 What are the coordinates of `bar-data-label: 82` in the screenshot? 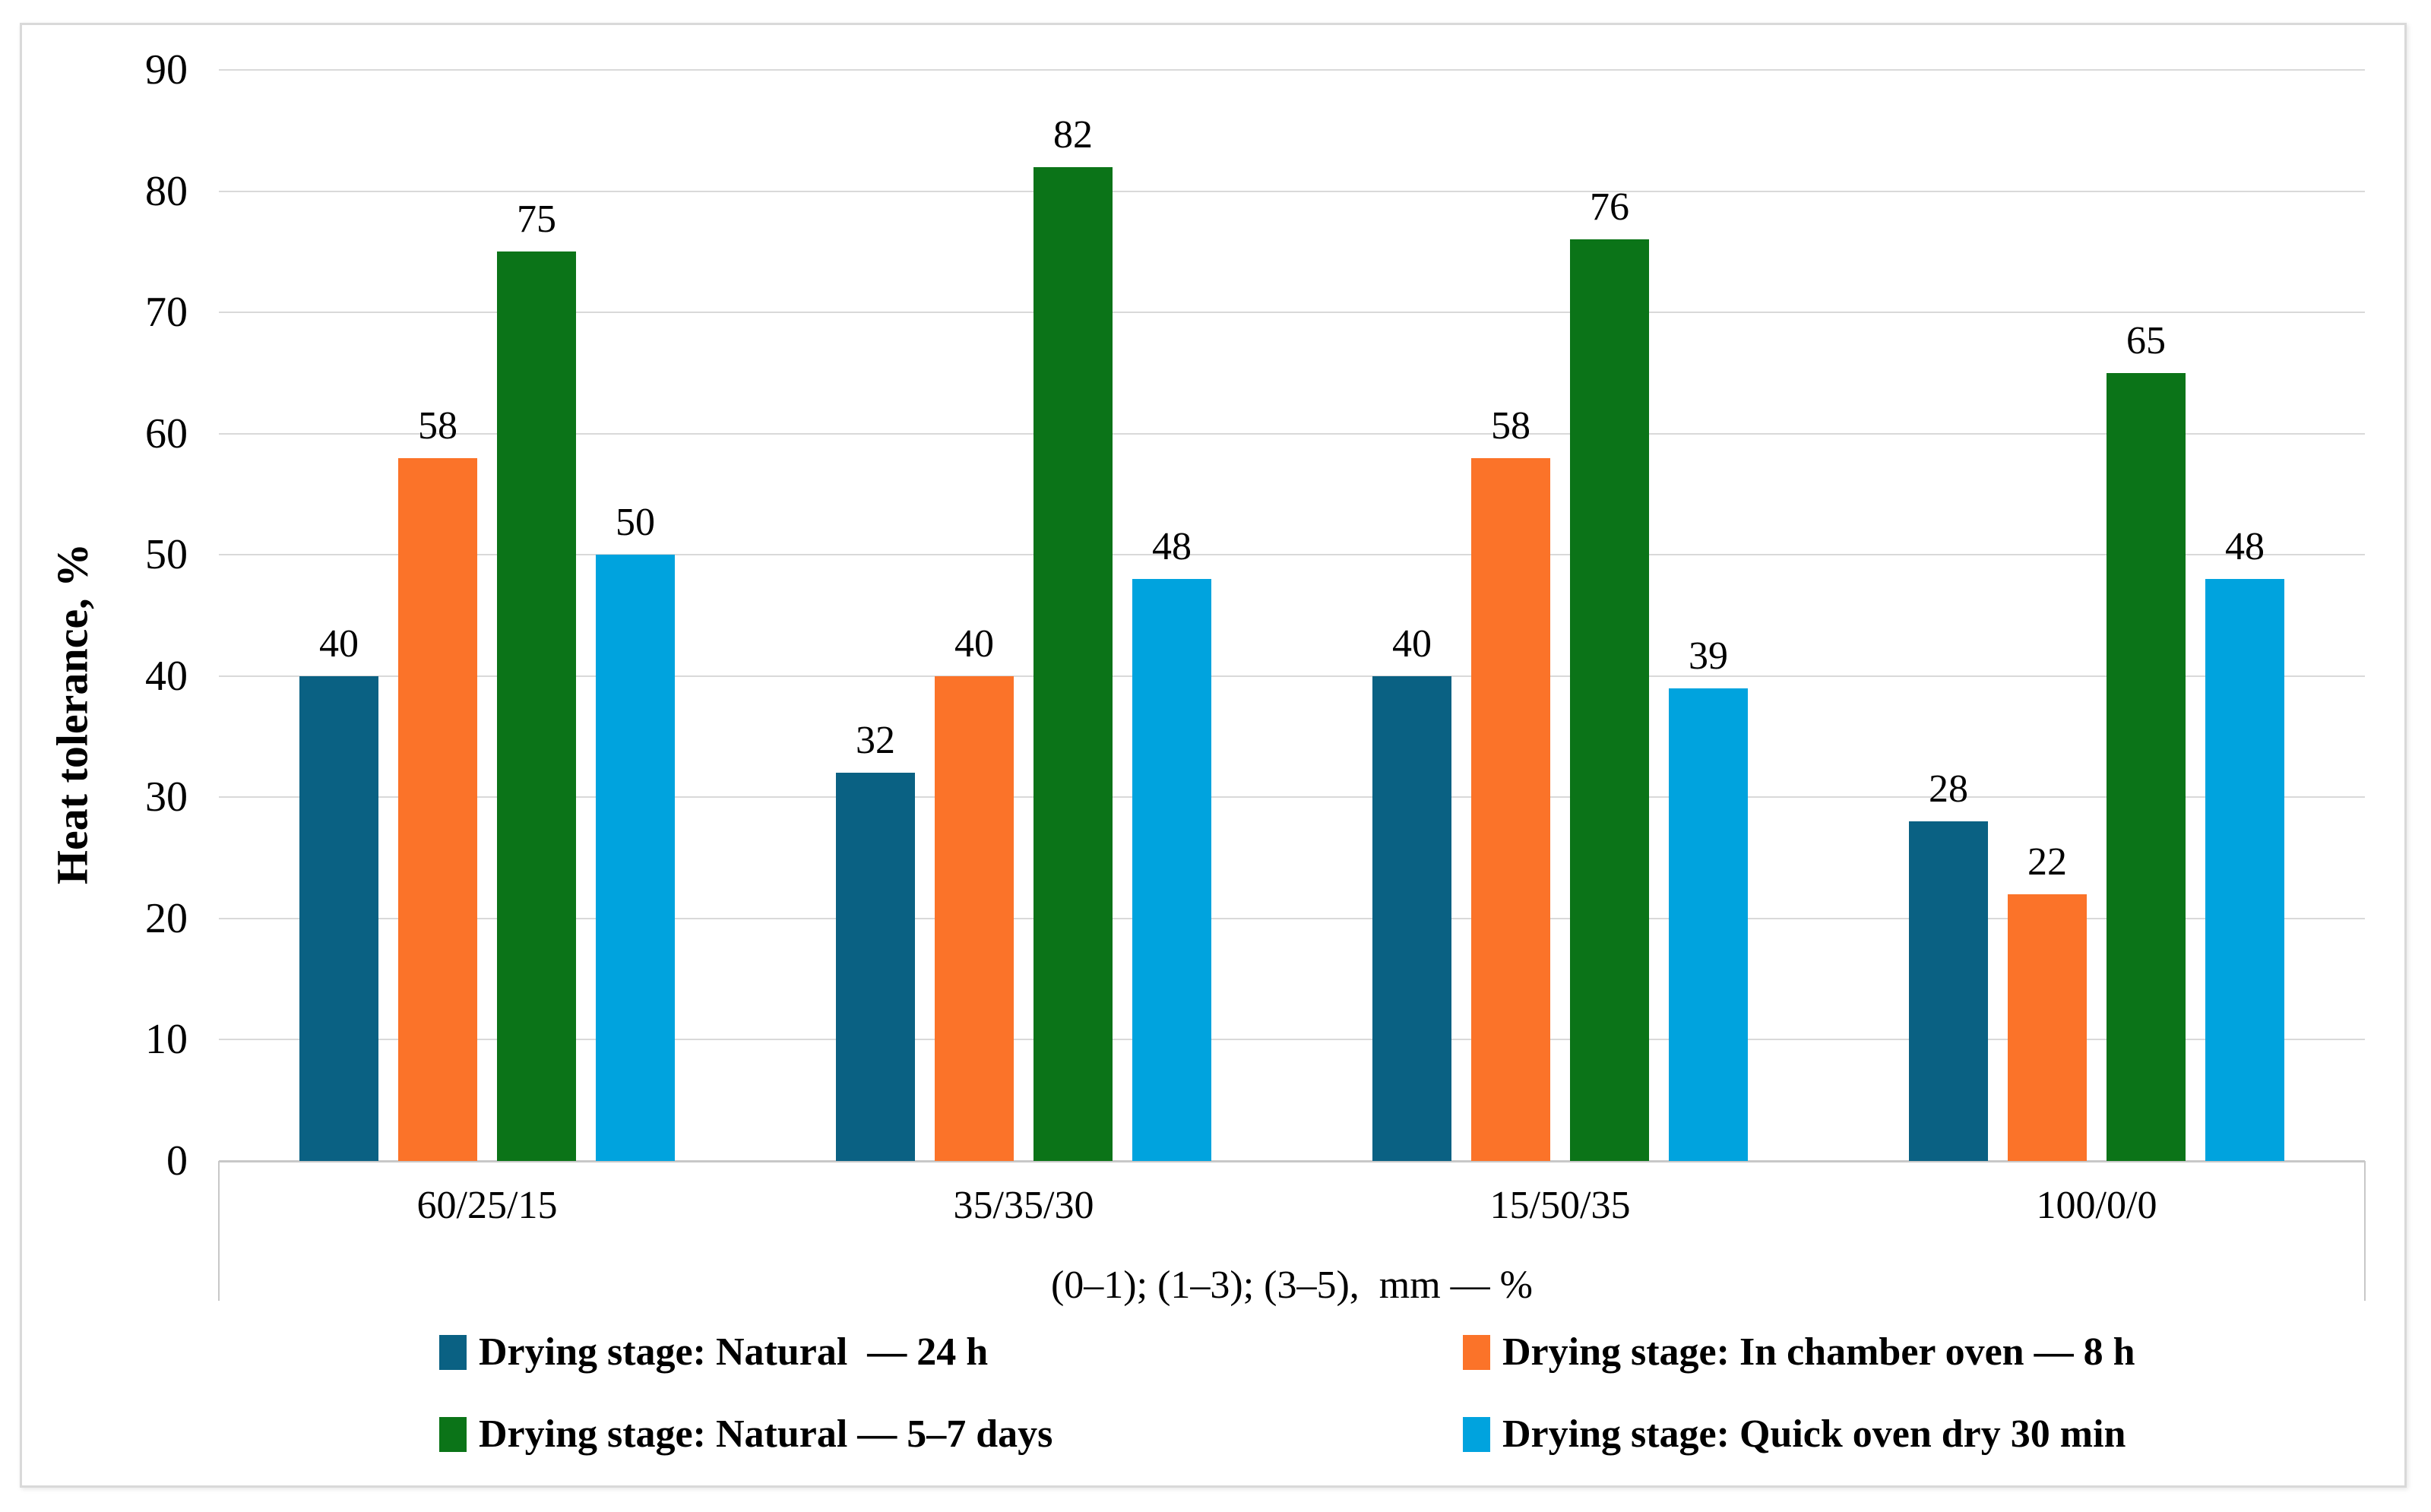 It's located at (1073, 134).